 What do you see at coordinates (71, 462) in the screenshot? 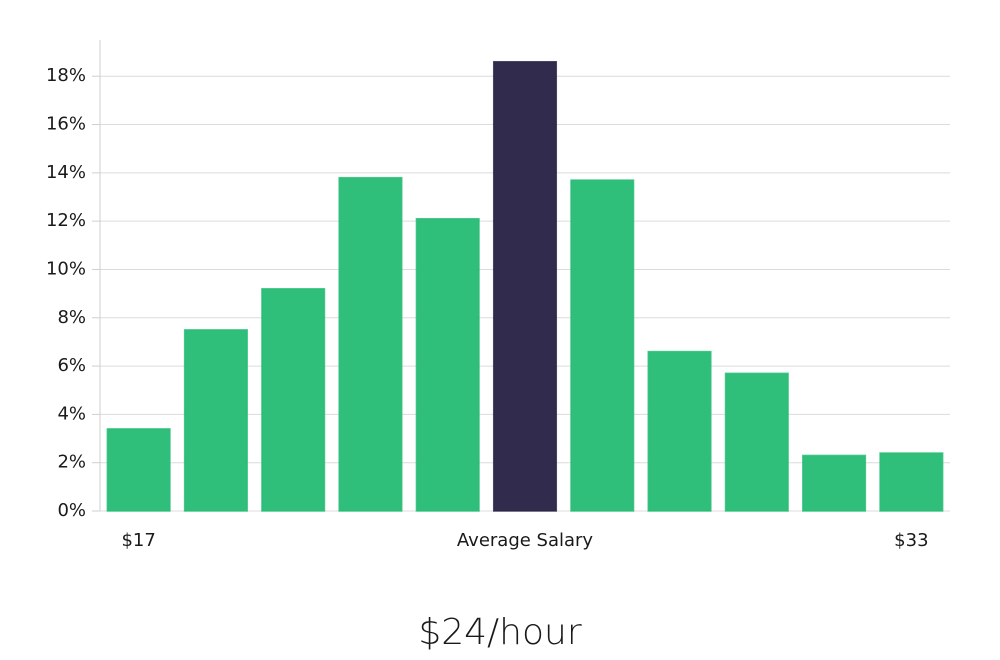
I see `y-tick-label: 2%` at bounding box center [71, 462].